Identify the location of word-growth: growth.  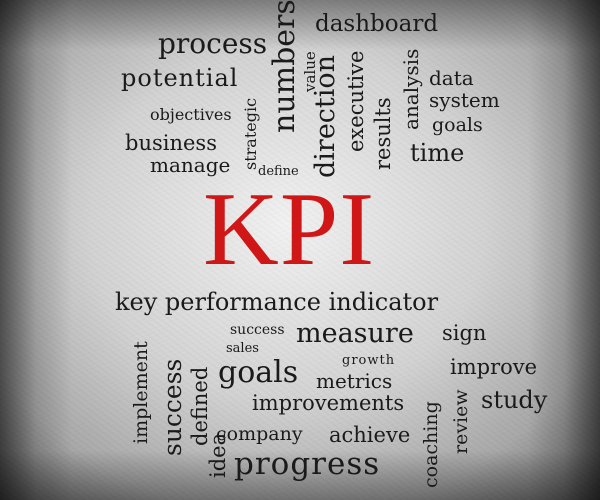
(369, 360).